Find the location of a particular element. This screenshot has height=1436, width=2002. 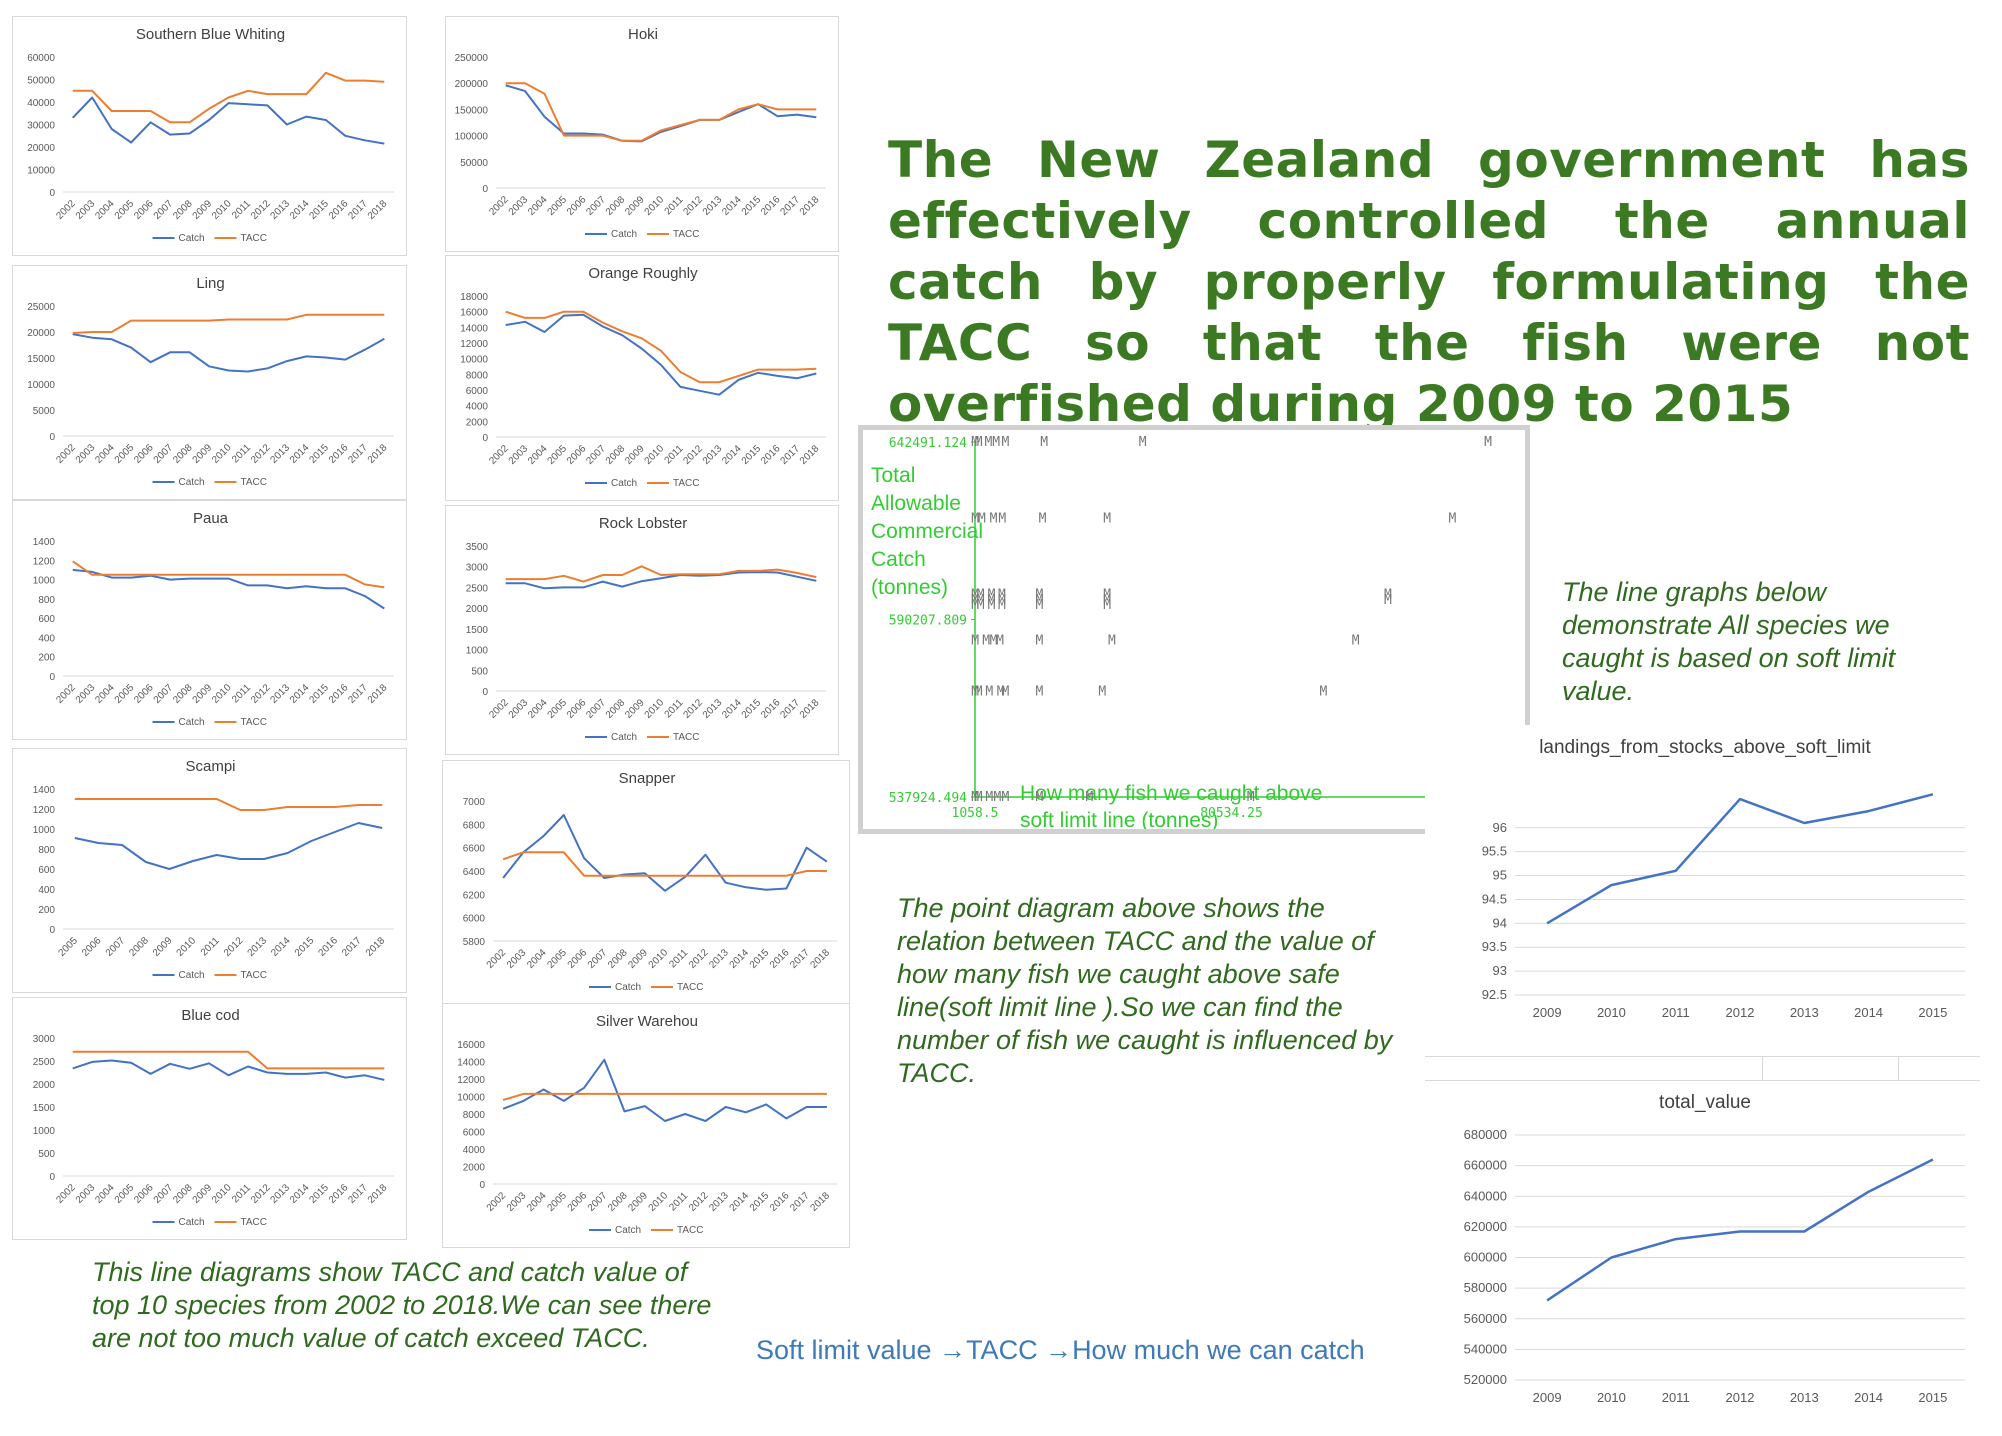

y-tick-label: 400 is located at coordinates (46, 638).